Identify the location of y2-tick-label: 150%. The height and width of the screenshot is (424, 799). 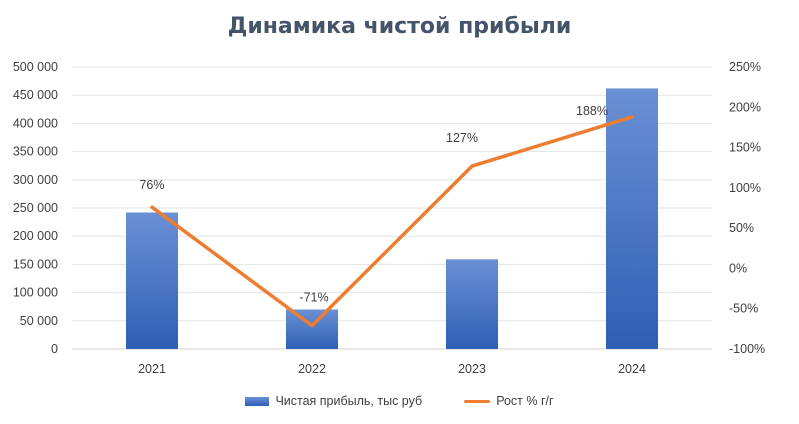
(745, 148).